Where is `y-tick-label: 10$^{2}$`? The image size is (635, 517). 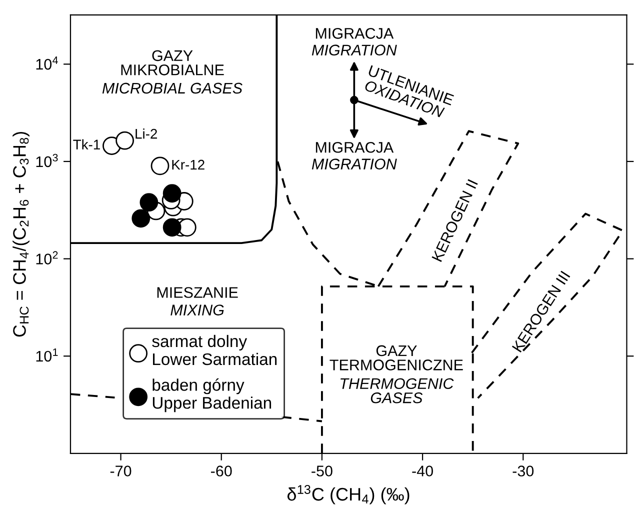
y-tick-label: 10$^{2}$ is located at coordinates (47, 257).